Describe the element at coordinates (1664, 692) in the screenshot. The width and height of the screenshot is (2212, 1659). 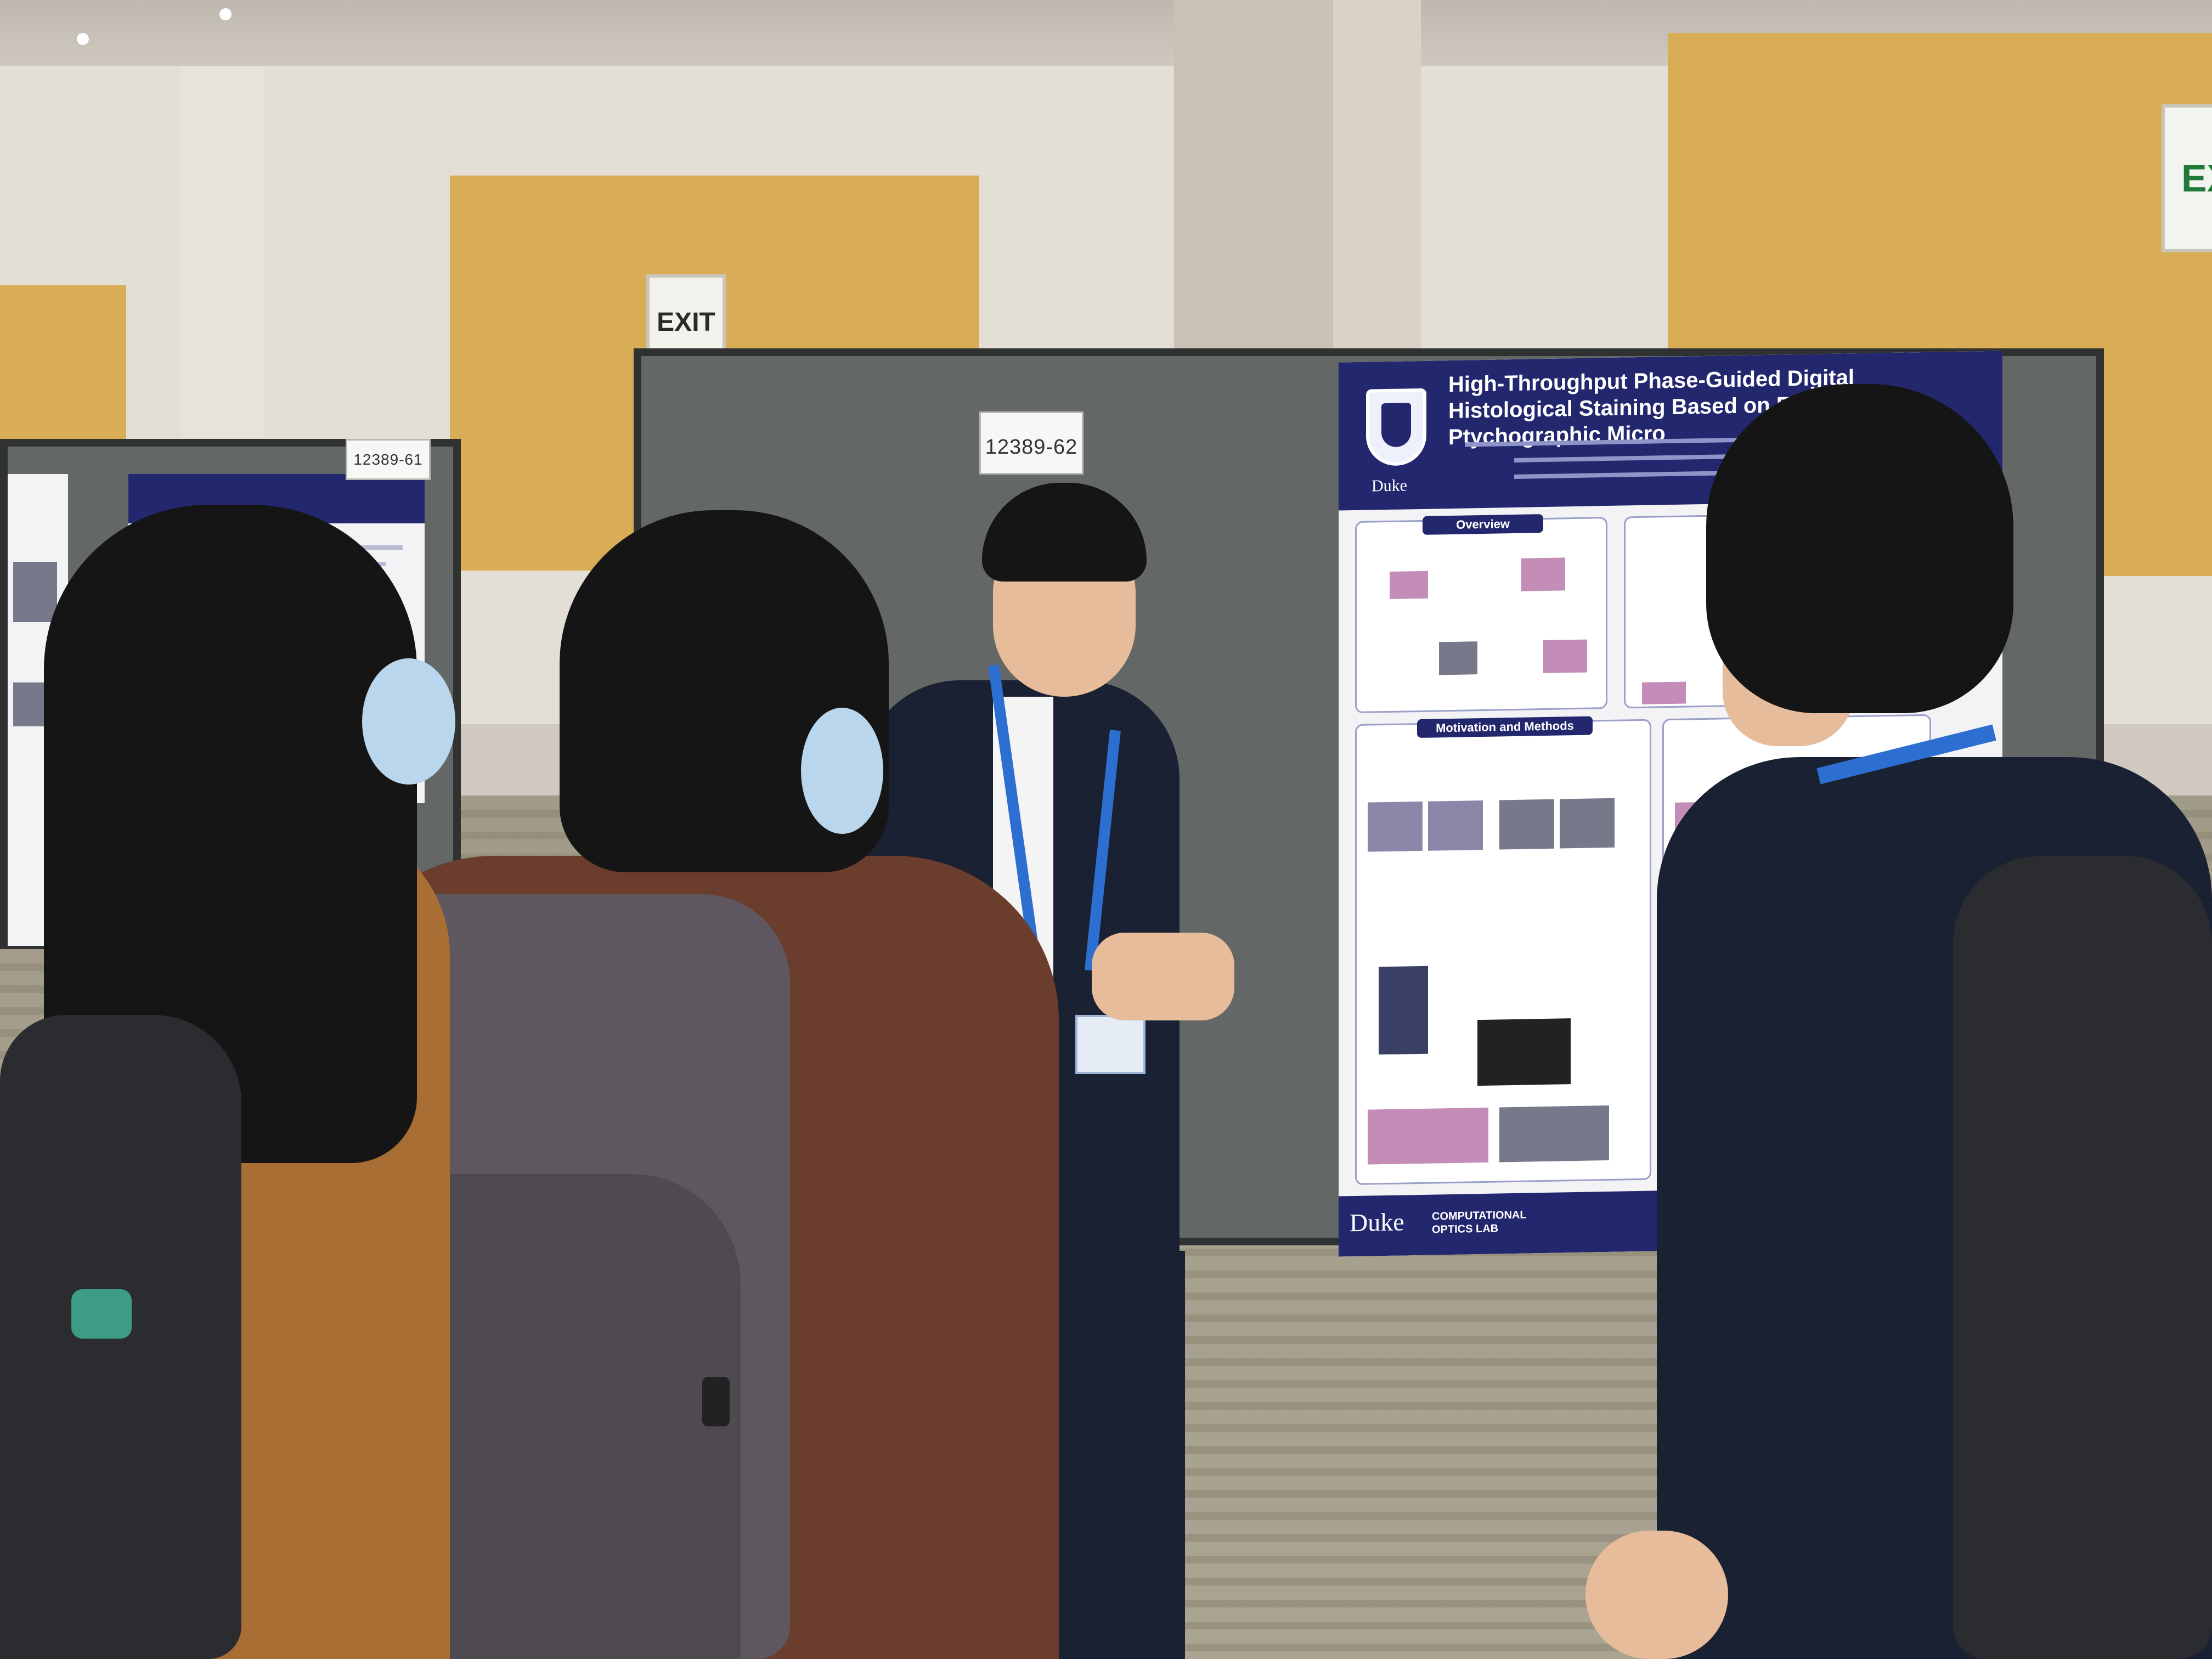
I see `results-figure` at that location.